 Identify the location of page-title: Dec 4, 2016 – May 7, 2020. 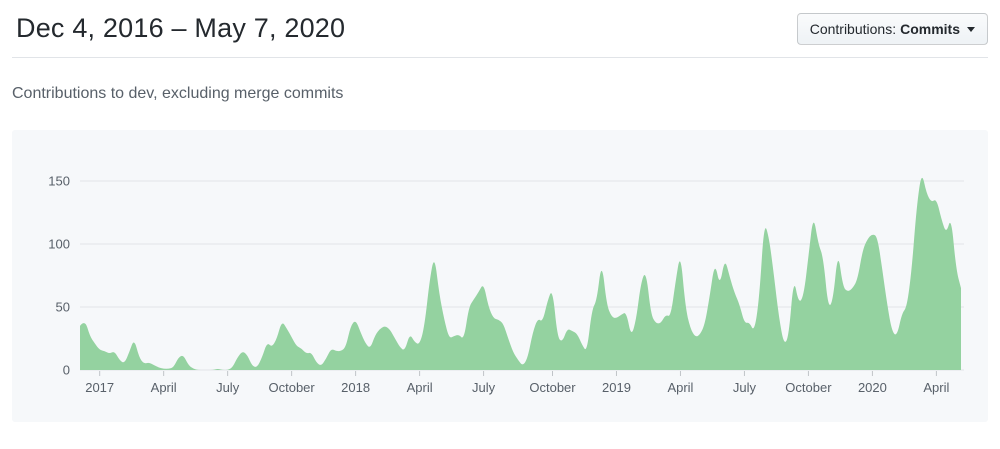
(181, 28).